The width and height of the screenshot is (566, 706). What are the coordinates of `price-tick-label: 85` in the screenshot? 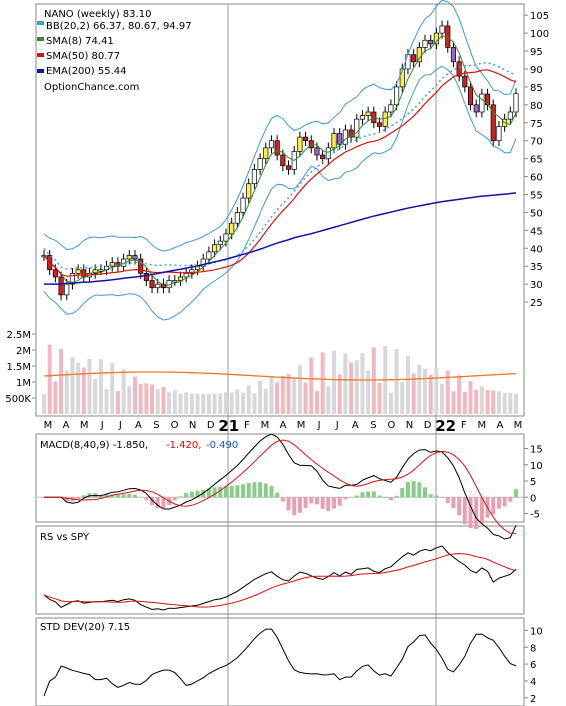 It's located at (536, 88).